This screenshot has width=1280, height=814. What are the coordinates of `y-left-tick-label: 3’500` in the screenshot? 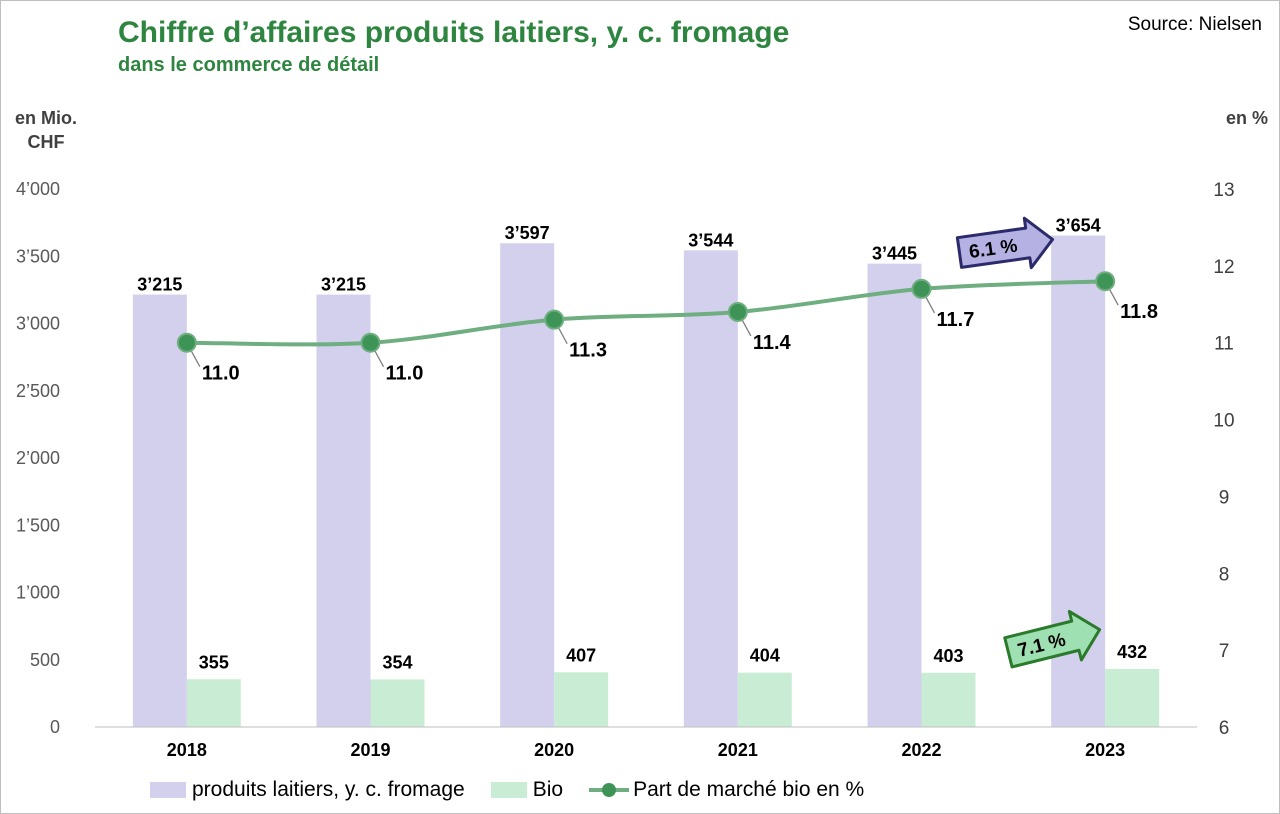 It's located at (38, 256).